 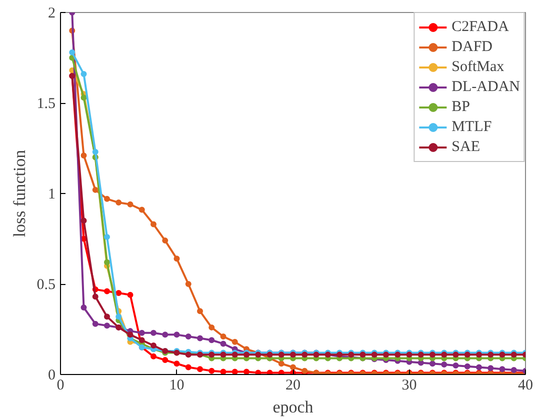 What do you see at coordinates (486, 87) in the screenshot?
I see `legend-label: DL-ADAN` at bounding box center [486, 87].